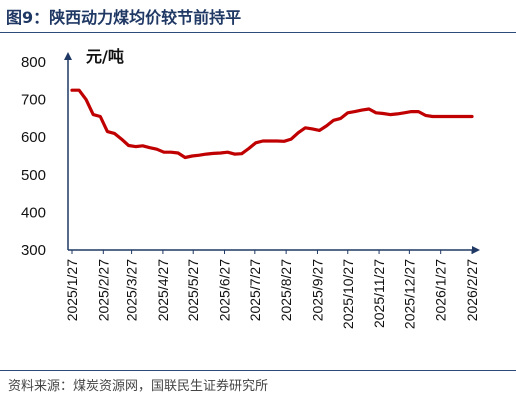  Describe the element at coordinates (286, 290) in the screenshot. I see `x-tick-label: 2025/8/27` at that location.